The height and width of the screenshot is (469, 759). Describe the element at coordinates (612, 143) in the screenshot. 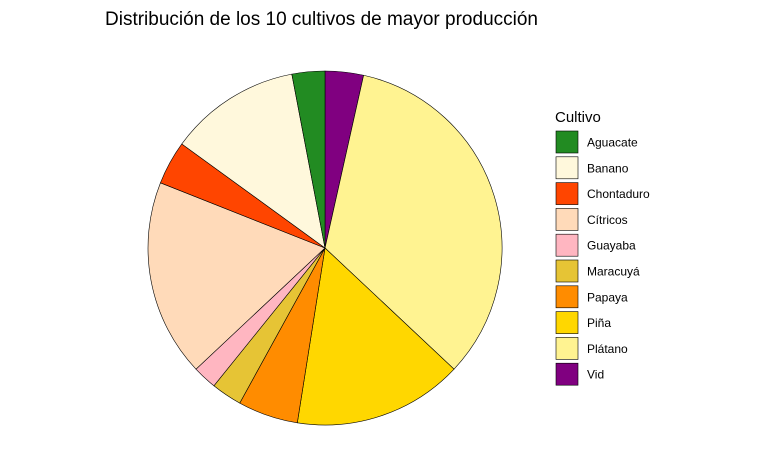

I see `legend-label-aguacate: Aguacate` at that location.